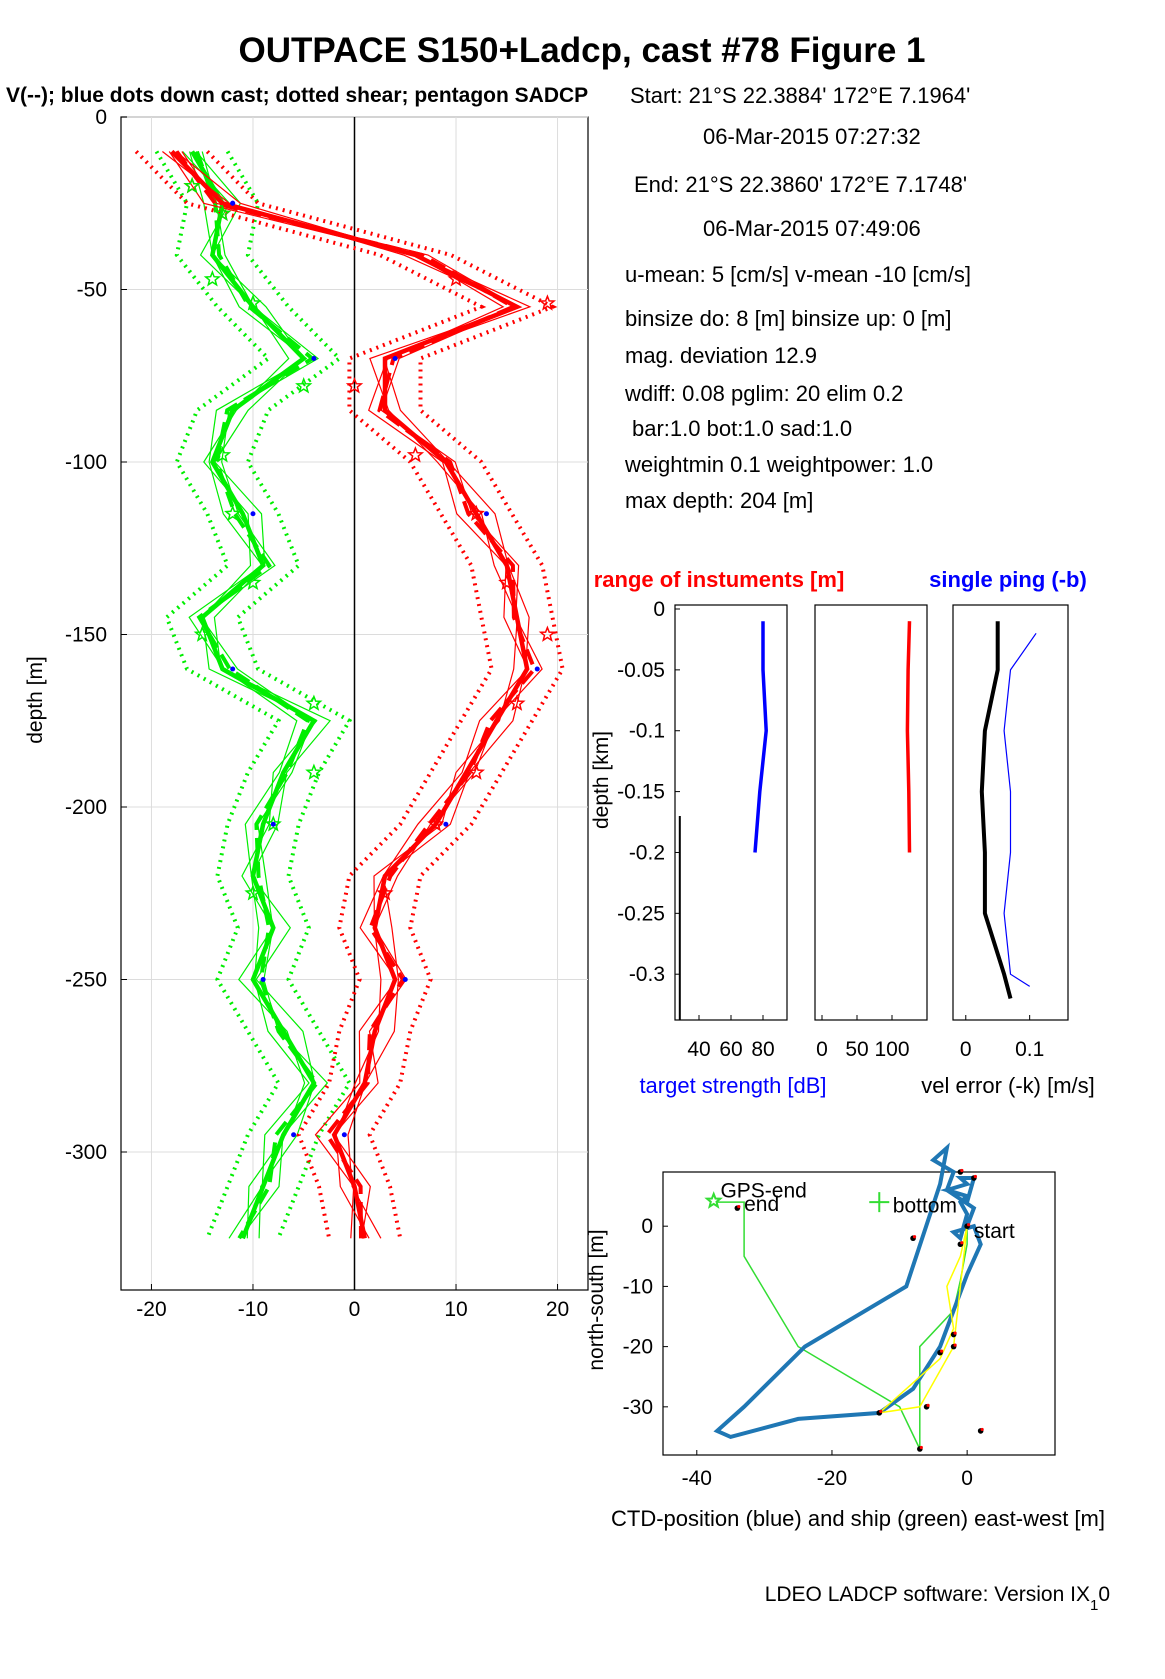 Image resolution: width=1165 pixels, height=1679 pixels. Describe the element at coordinates (638, 1407) in the screenshot. I see `y-tick-label: -30` at that location.